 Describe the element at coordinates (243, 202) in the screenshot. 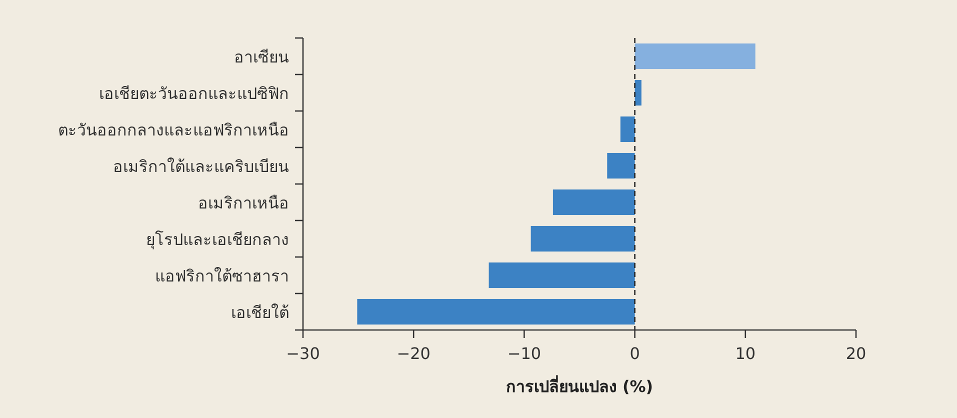

I see `y-tick-label: อเมริกาเหนือ` at that location.